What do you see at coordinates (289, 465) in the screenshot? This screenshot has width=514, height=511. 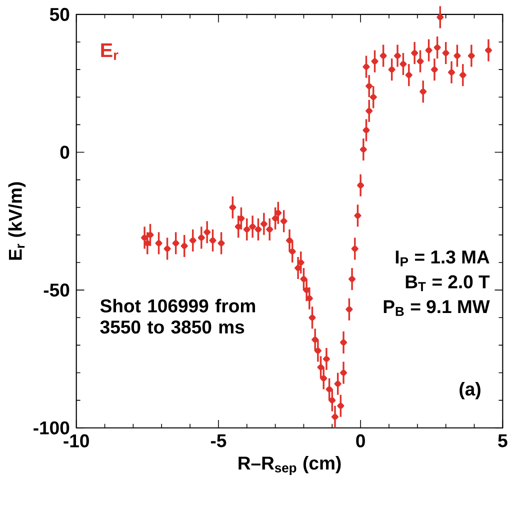 I see `x-axis-title: R–R$_{sep}$ (cm)` at bounding box center [289, 465].